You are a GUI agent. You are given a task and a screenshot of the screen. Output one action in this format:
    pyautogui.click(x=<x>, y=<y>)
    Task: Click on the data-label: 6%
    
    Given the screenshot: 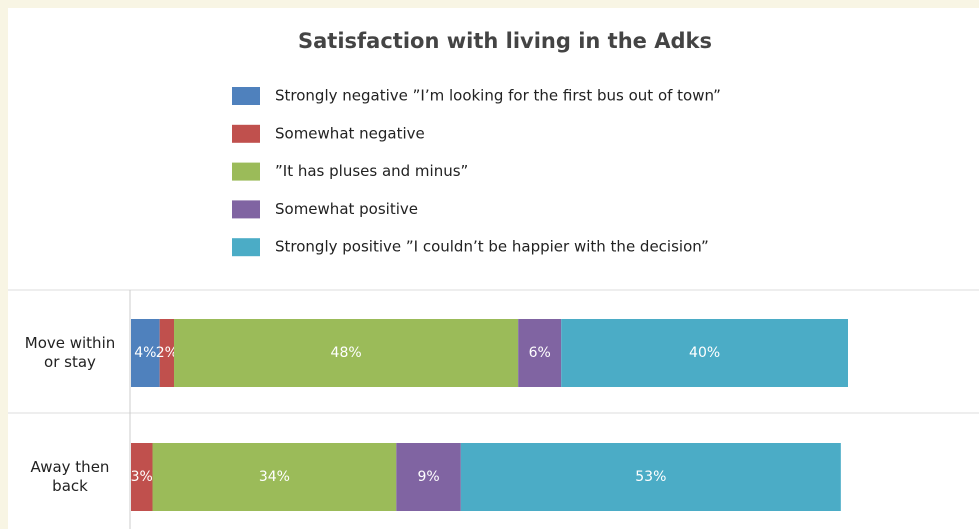 What is the action you would take?
    pyautogui.click(x=540, y=353)
    